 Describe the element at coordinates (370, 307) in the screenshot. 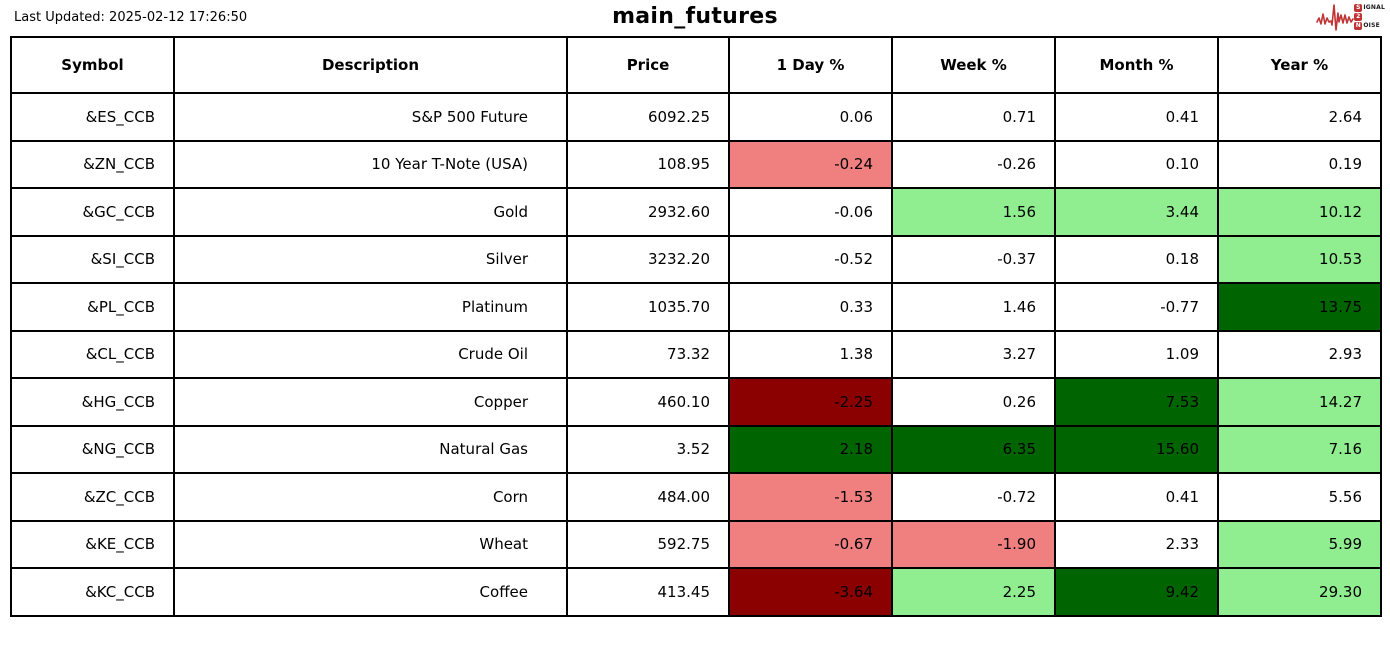

I see `description-cell: Platinum` at that location.